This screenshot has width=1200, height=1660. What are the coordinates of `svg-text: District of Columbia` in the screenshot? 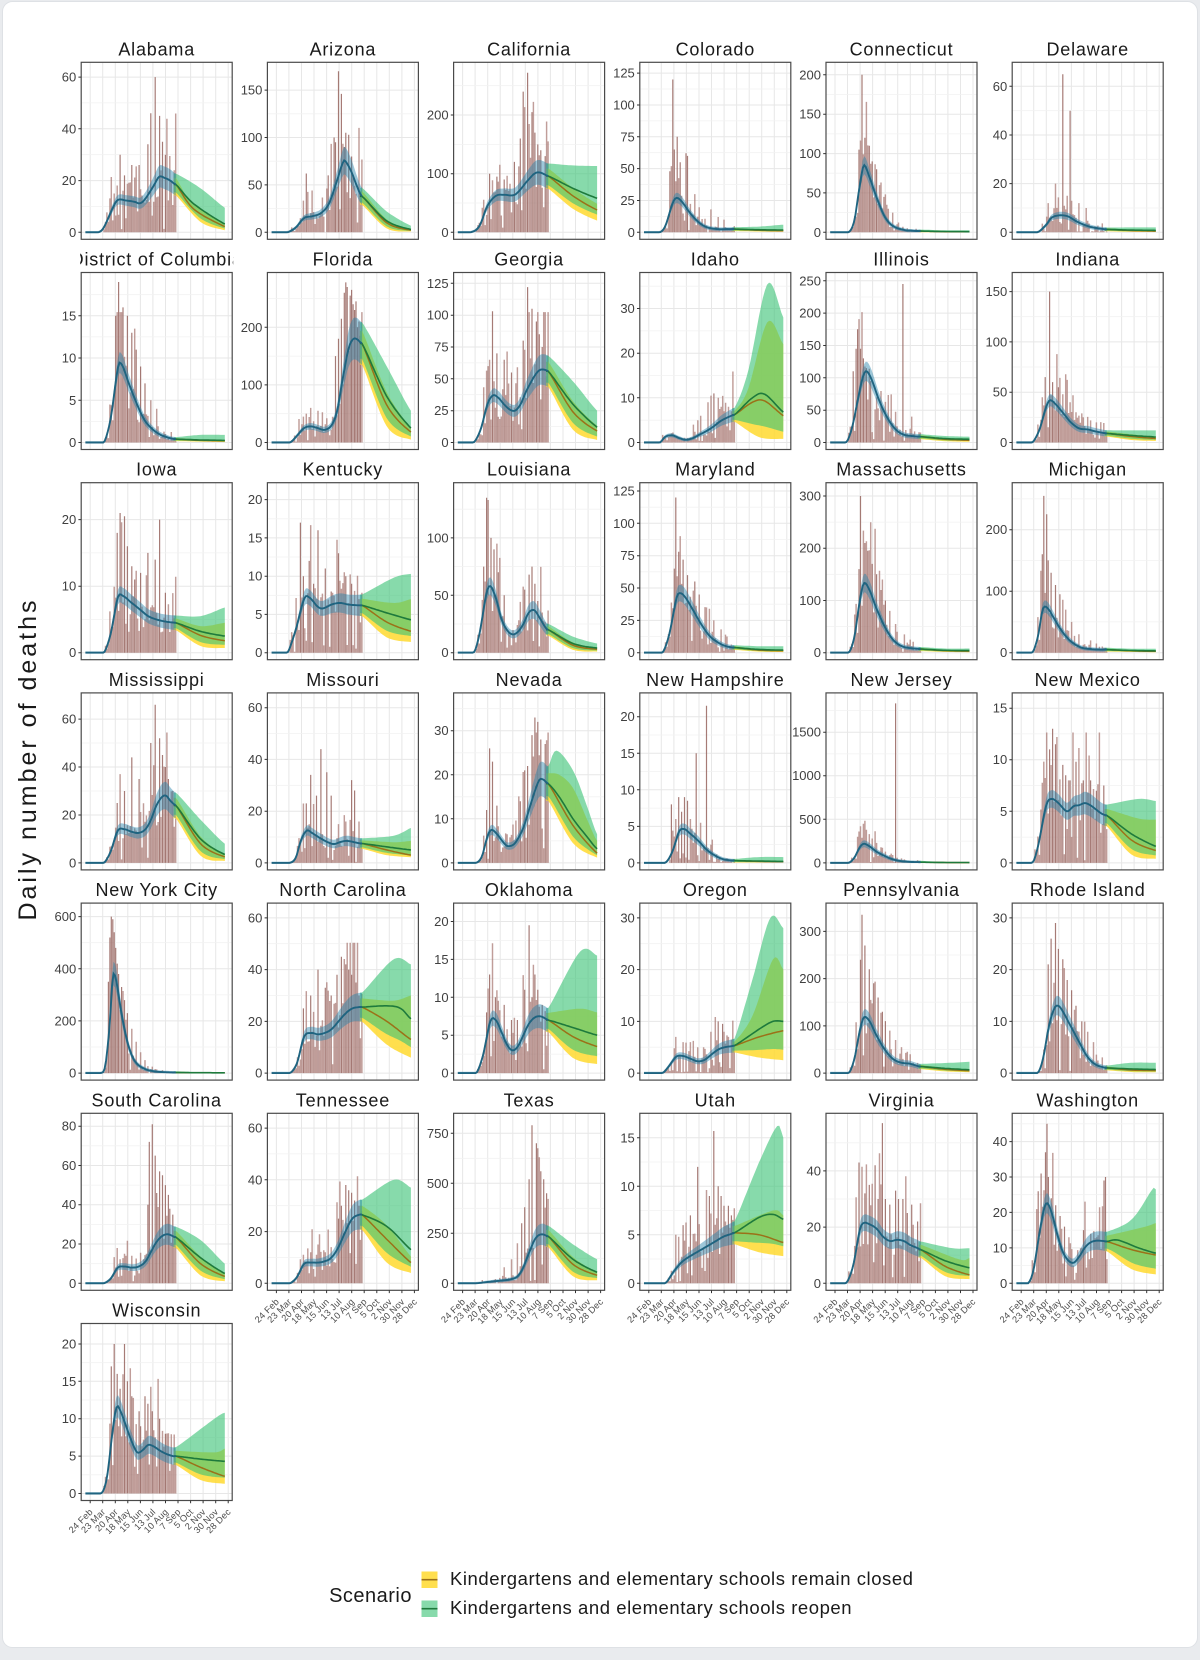 It's located at (157, 260).